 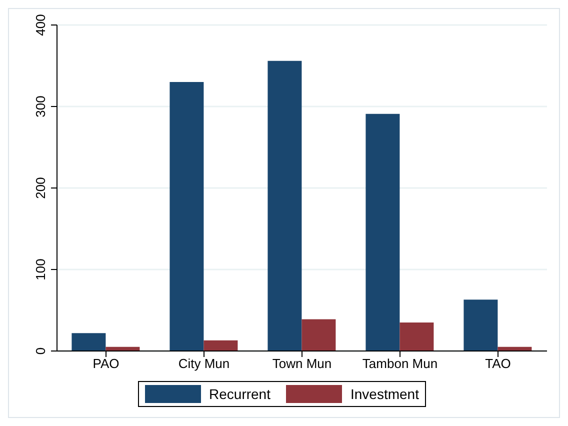 I want to click on x-tick-label: TAO, so click(x=498, y=364).